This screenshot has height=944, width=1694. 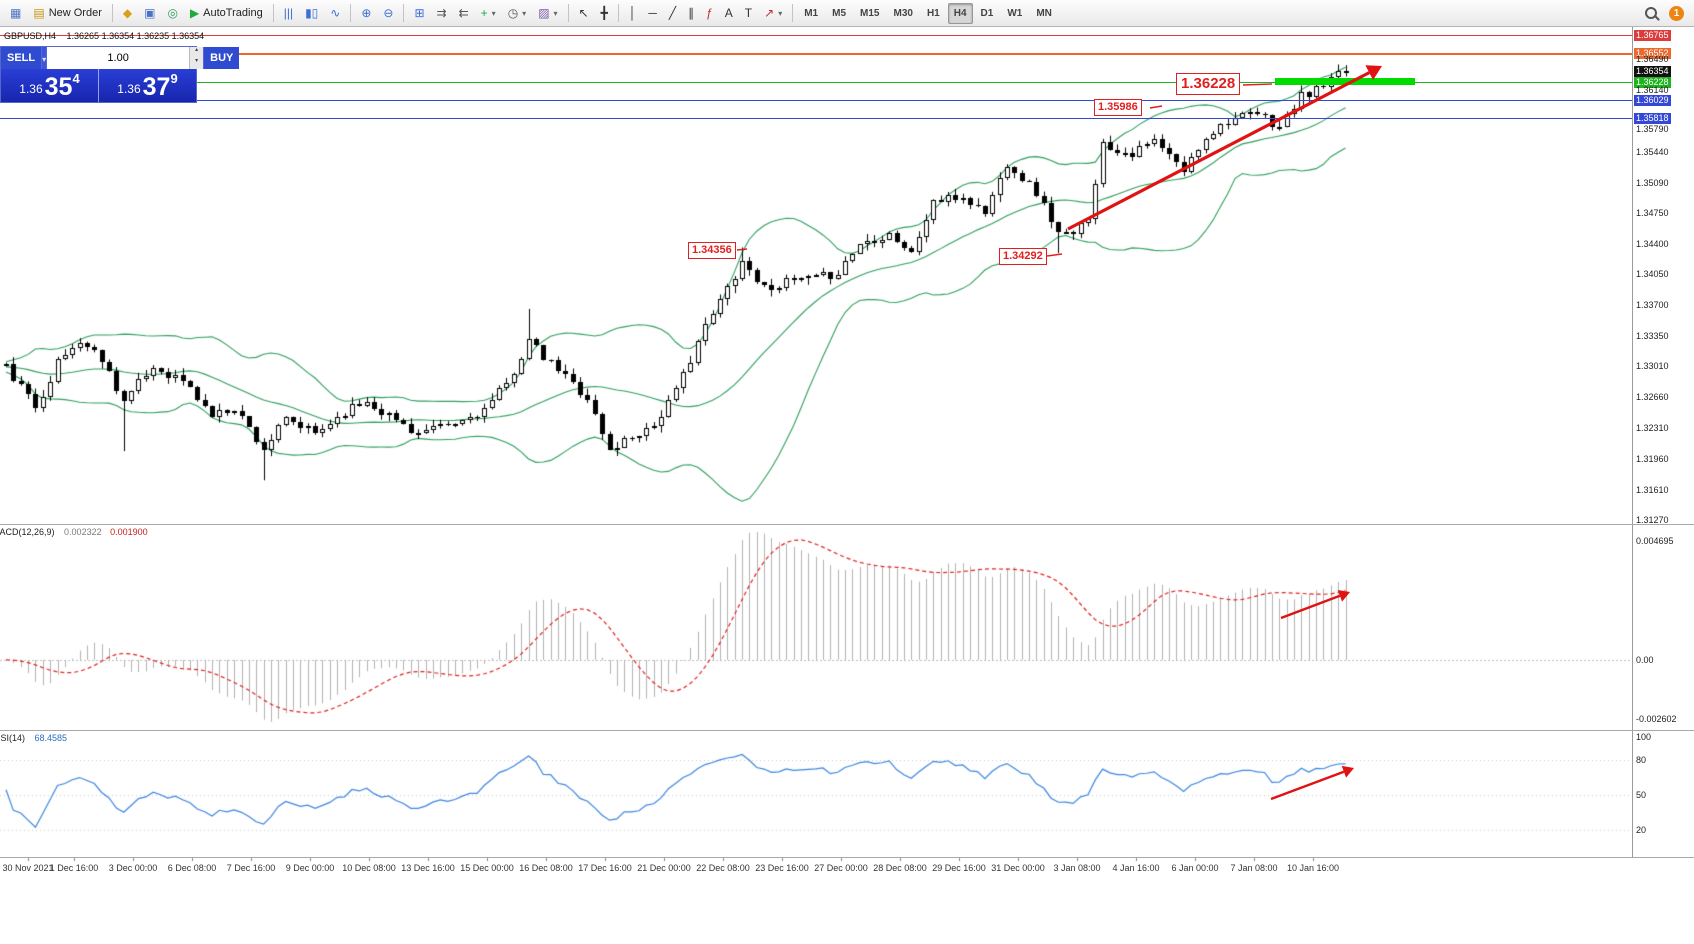 I want to click on print-preview-button: ▣, so click(x=149, y=13).